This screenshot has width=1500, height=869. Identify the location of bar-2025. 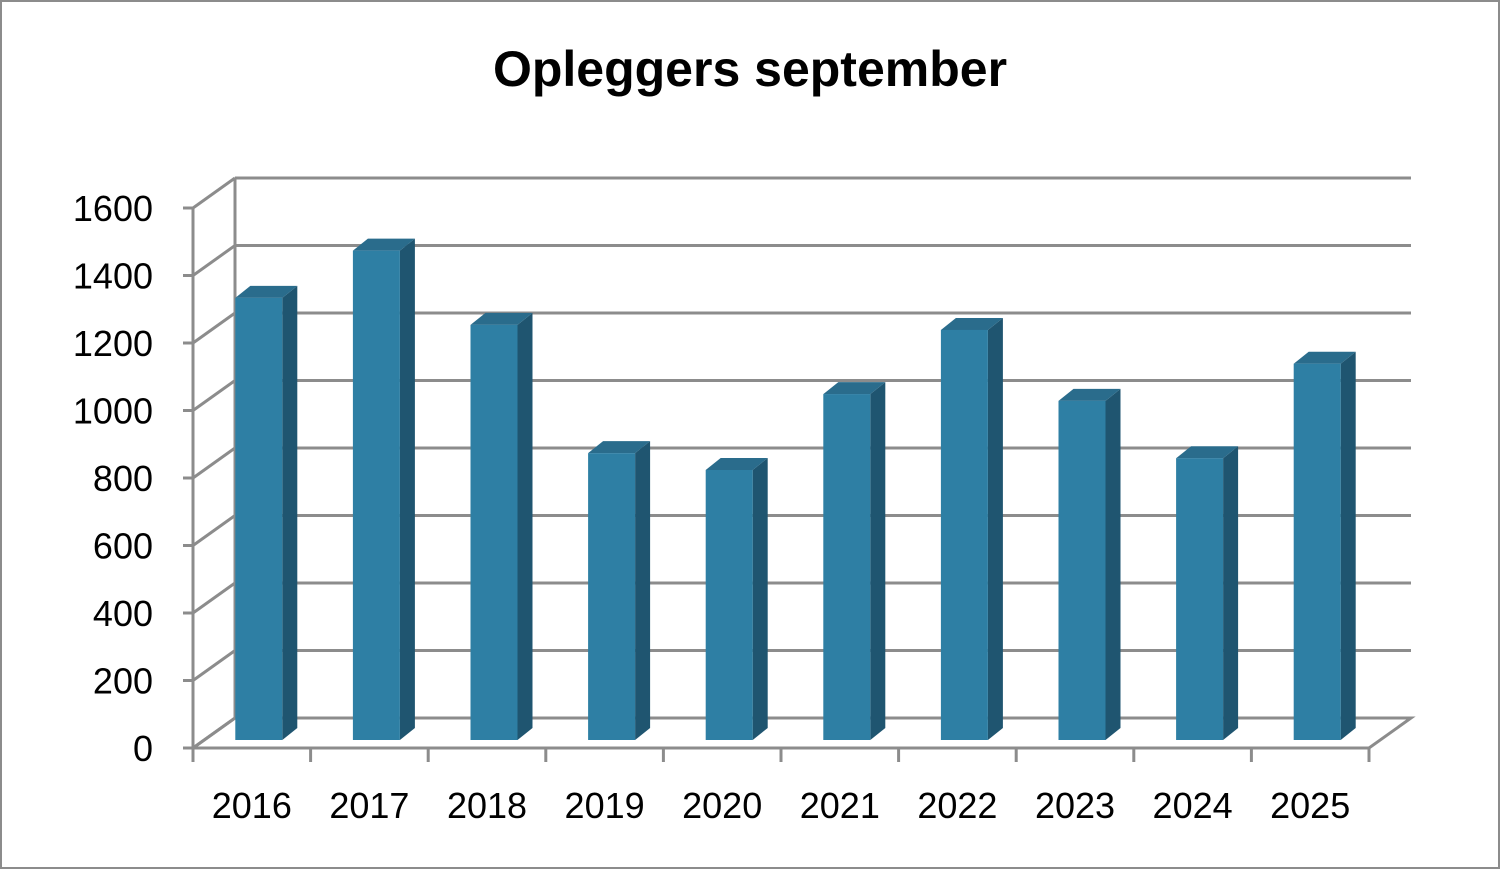
(1324, 545).